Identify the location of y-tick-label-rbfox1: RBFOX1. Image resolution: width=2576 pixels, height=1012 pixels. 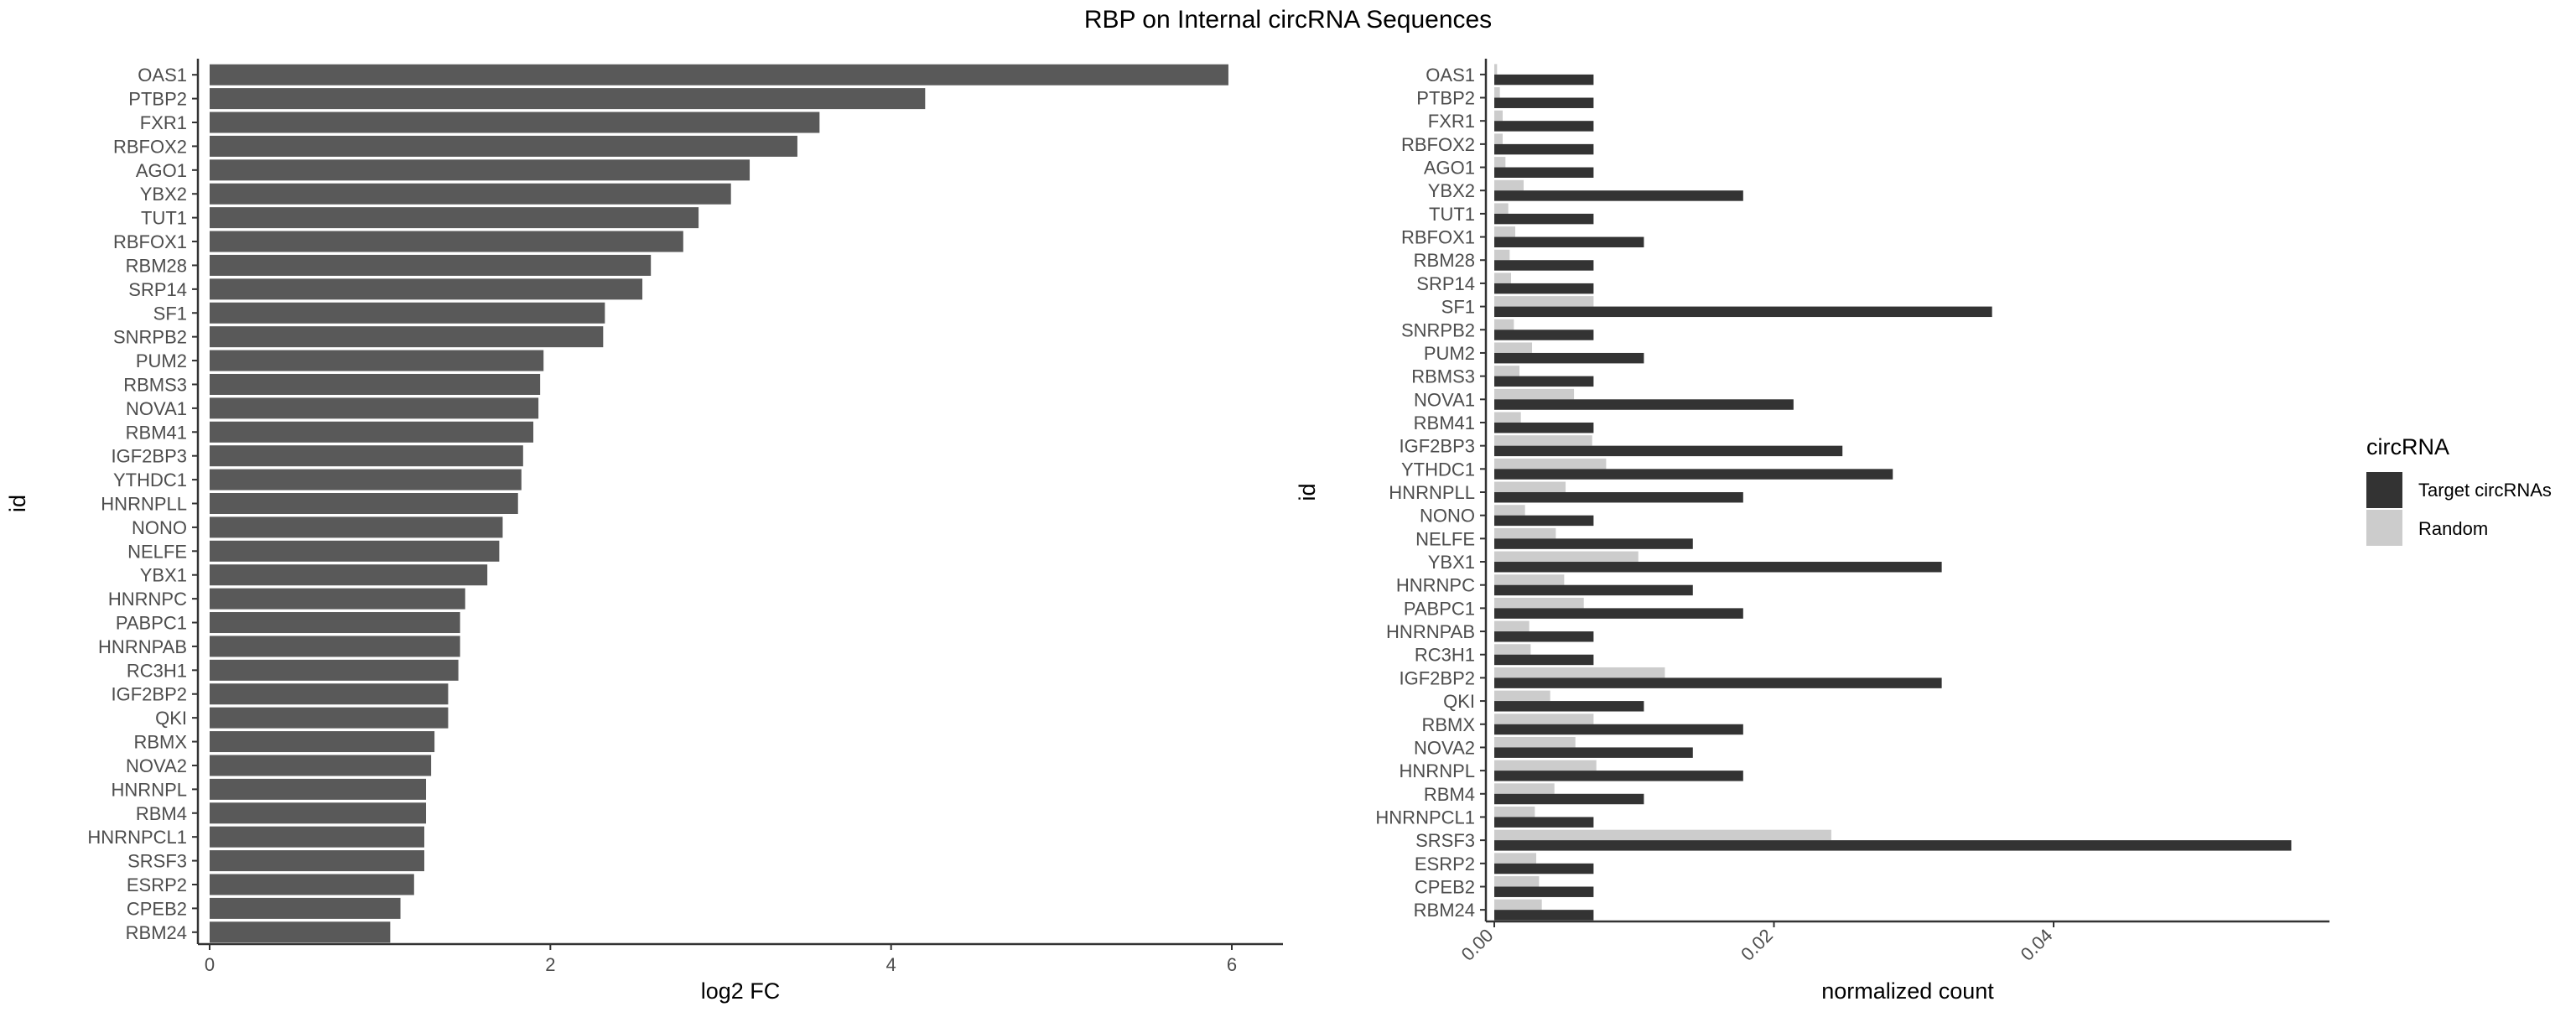
(1438, 238).